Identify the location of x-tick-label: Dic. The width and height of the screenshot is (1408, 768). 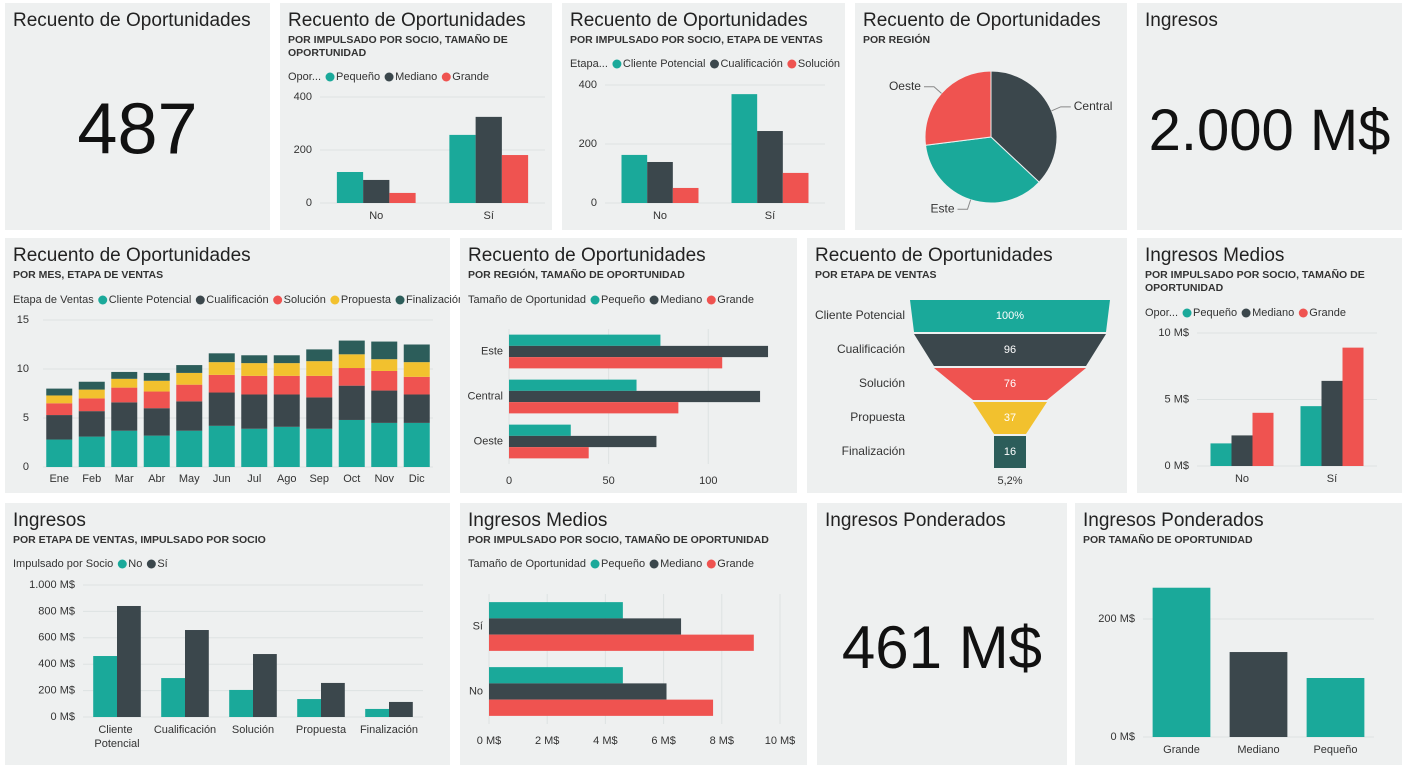
(417, 479).